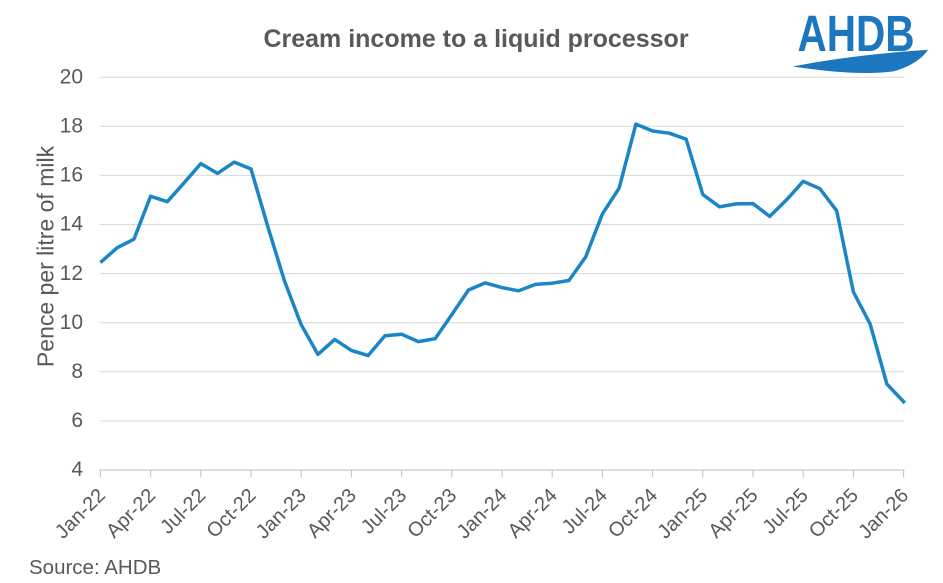 This screenshot has height=583, width=943. Describe the element at coordinates (475, 39) in the screenshot. I see `svg-text:Cream income to a liquid proce: Cream income to a liquid processor` at that location.